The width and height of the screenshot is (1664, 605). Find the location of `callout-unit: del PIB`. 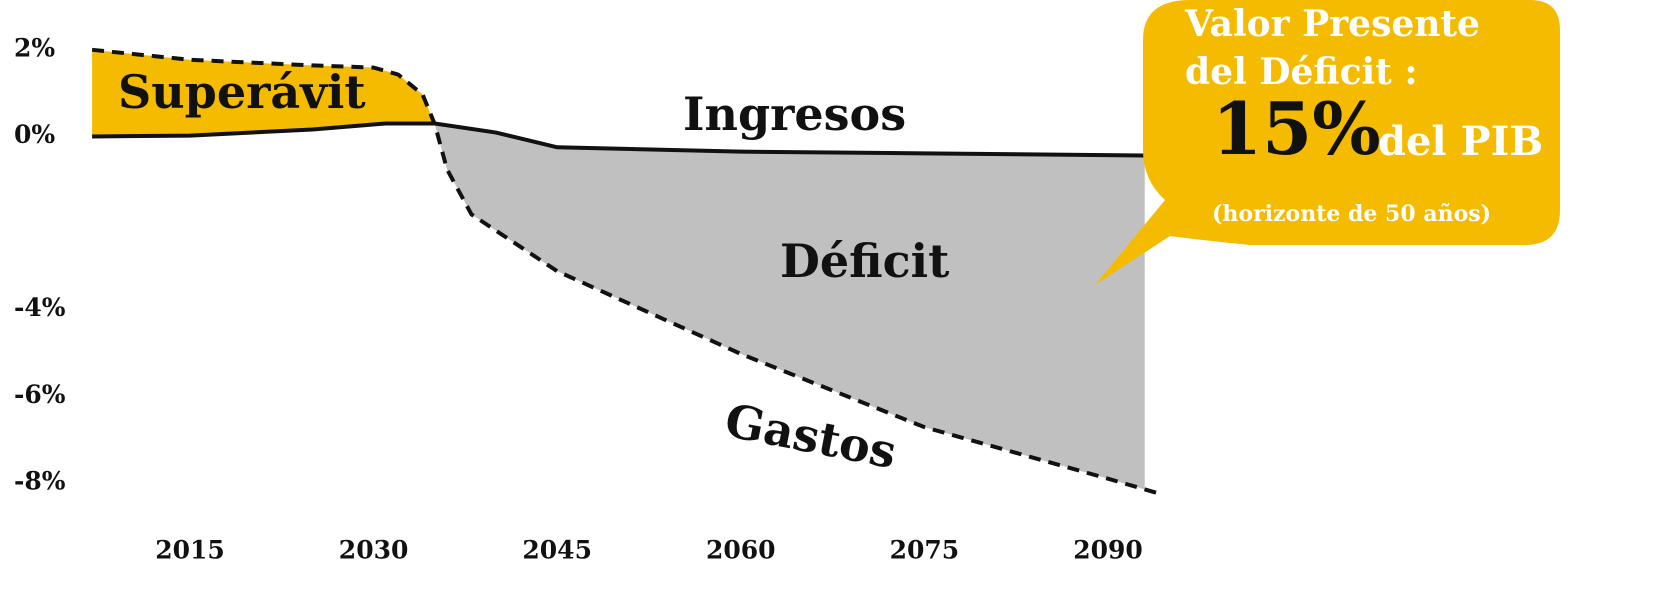

callout-unit: del PIB is located at coordinates (1460, 141).